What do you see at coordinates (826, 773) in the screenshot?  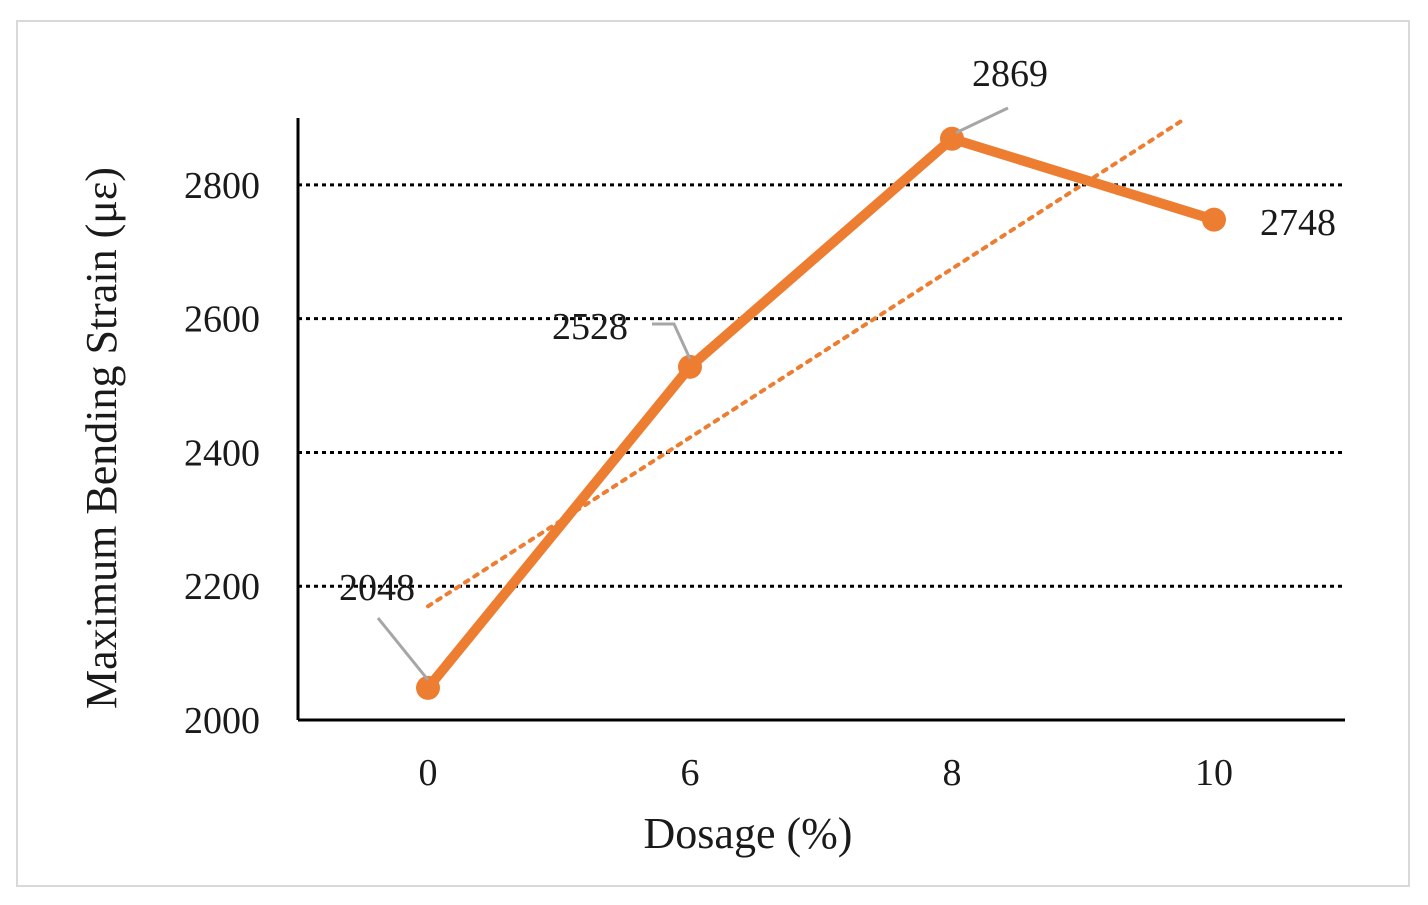 I see `x-tick-labels: 0 6 8 10` at bounding box center [826, 773].